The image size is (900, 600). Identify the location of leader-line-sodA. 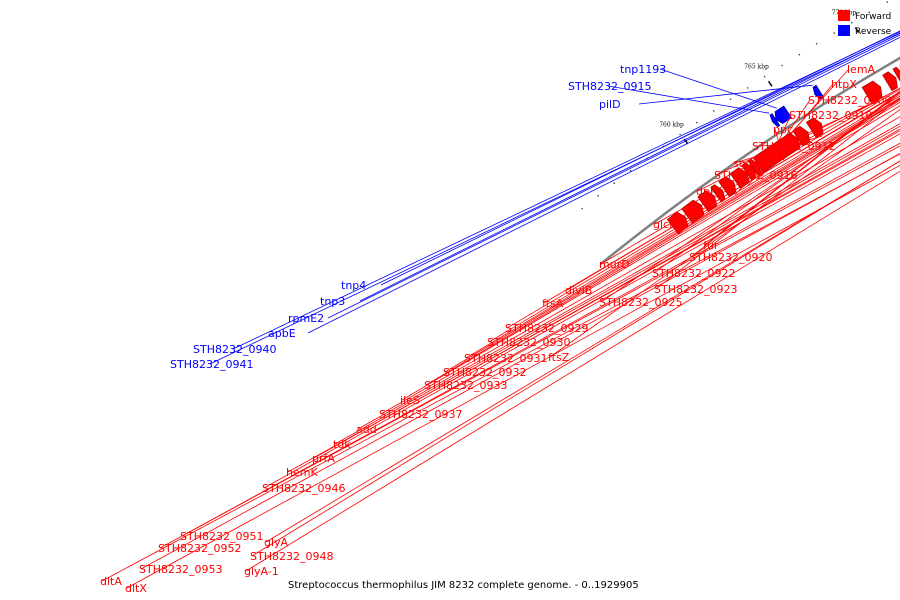
(778, 149).